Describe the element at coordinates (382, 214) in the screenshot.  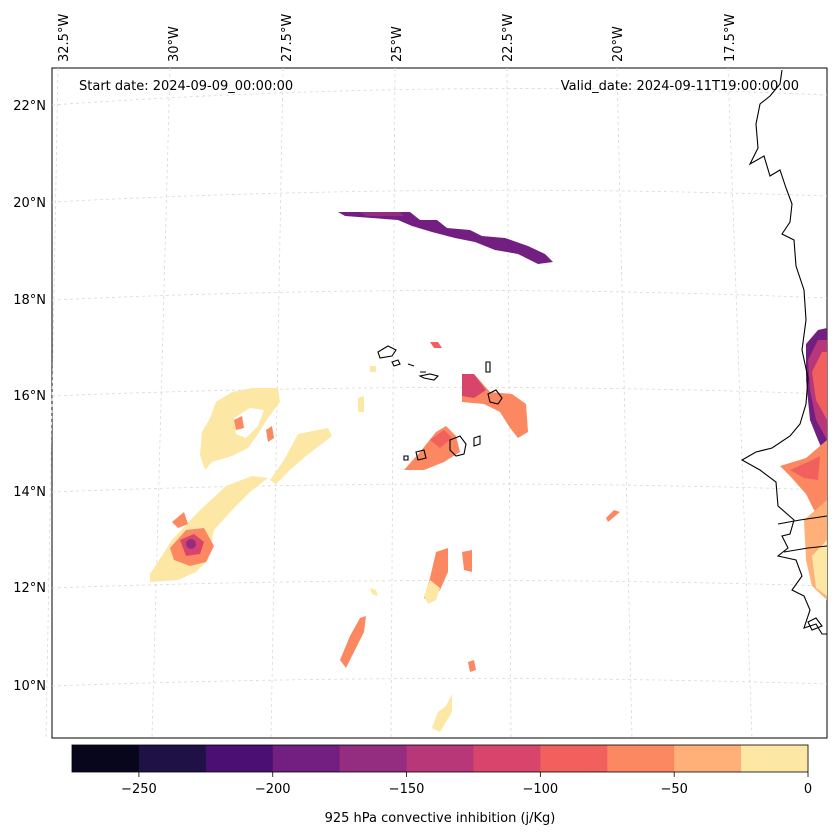
I see `cin-band-north-core` at that location.